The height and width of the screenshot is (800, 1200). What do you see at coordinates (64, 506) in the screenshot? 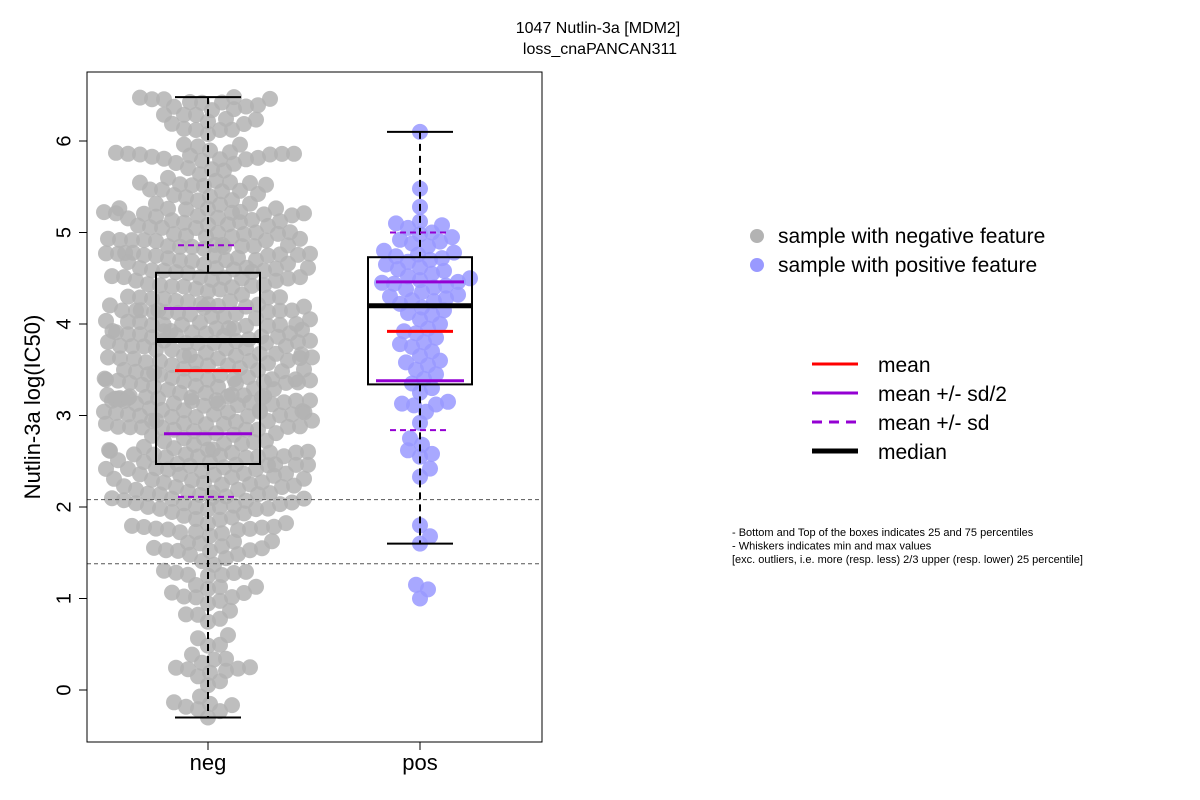
I see `y-tick-label: 2` at bounding box center [64, 506].